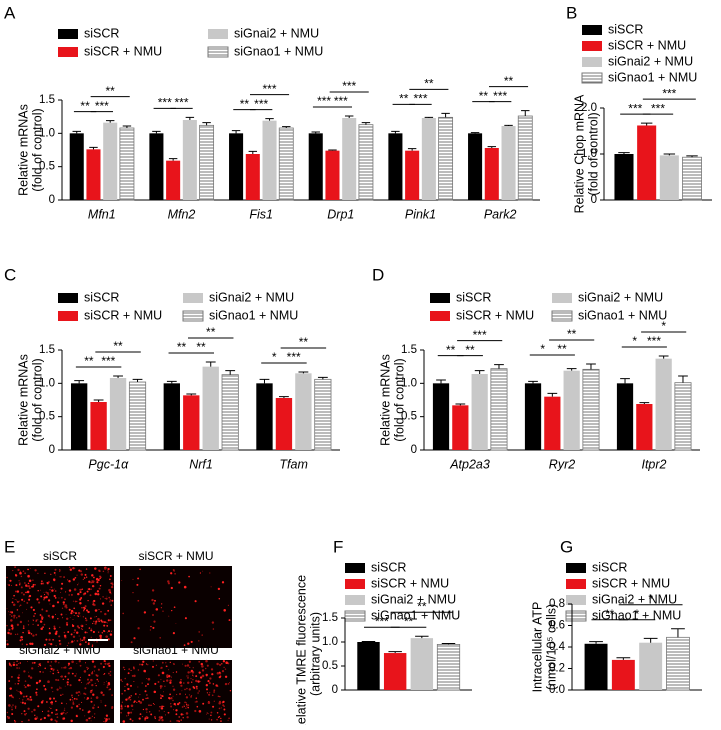  What do you see at coordinates (60, 556) in the screenshot?
I see `image-label: siSCR` at bounding box center [60, 556].